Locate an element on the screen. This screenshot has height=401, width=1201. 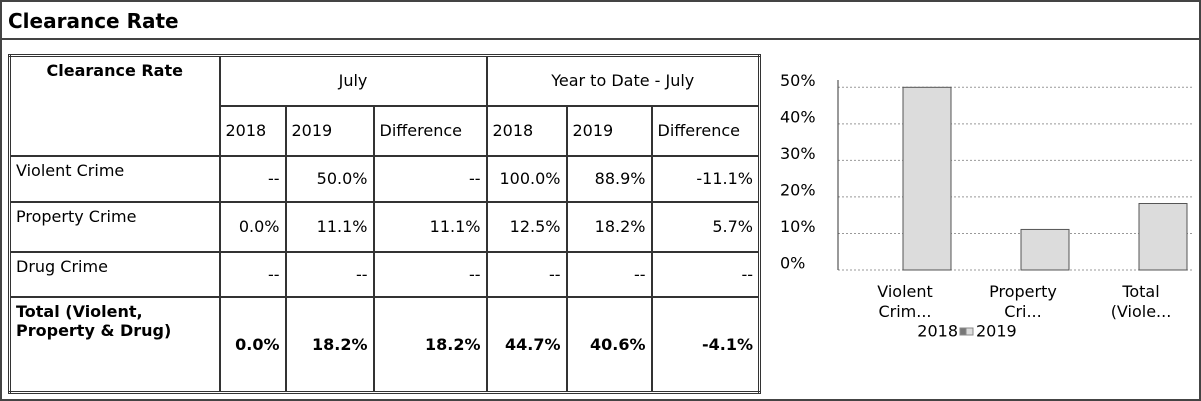
value-cell: 5.7% is located at coordinates (705, 226).